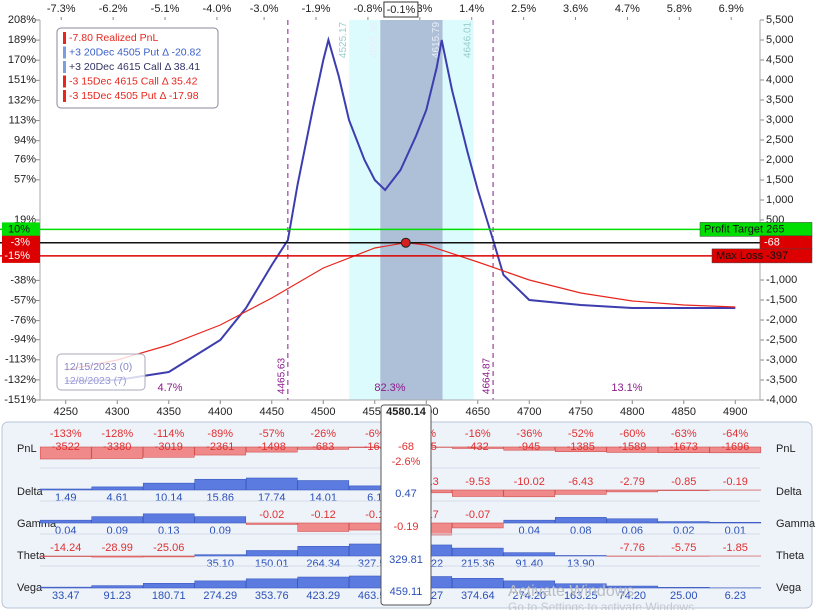  Describe the element at coordinates (220, 434) in the screenshot. I see `pnl-pct-label: -89%` at that location.